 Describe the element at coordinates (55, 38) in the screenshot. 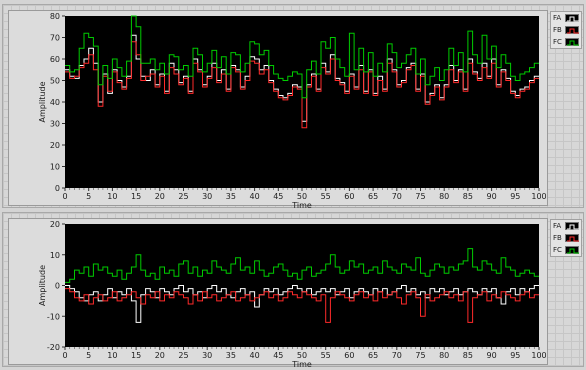

I see `y-tick-label: 70` at that location.